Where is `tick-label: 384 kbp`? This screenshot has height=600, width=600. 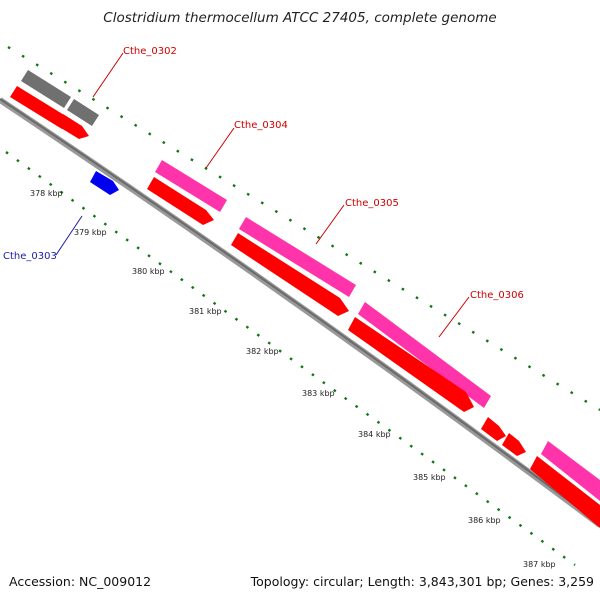 tick-label: 384 kbp is located at coordinates (374, 434).